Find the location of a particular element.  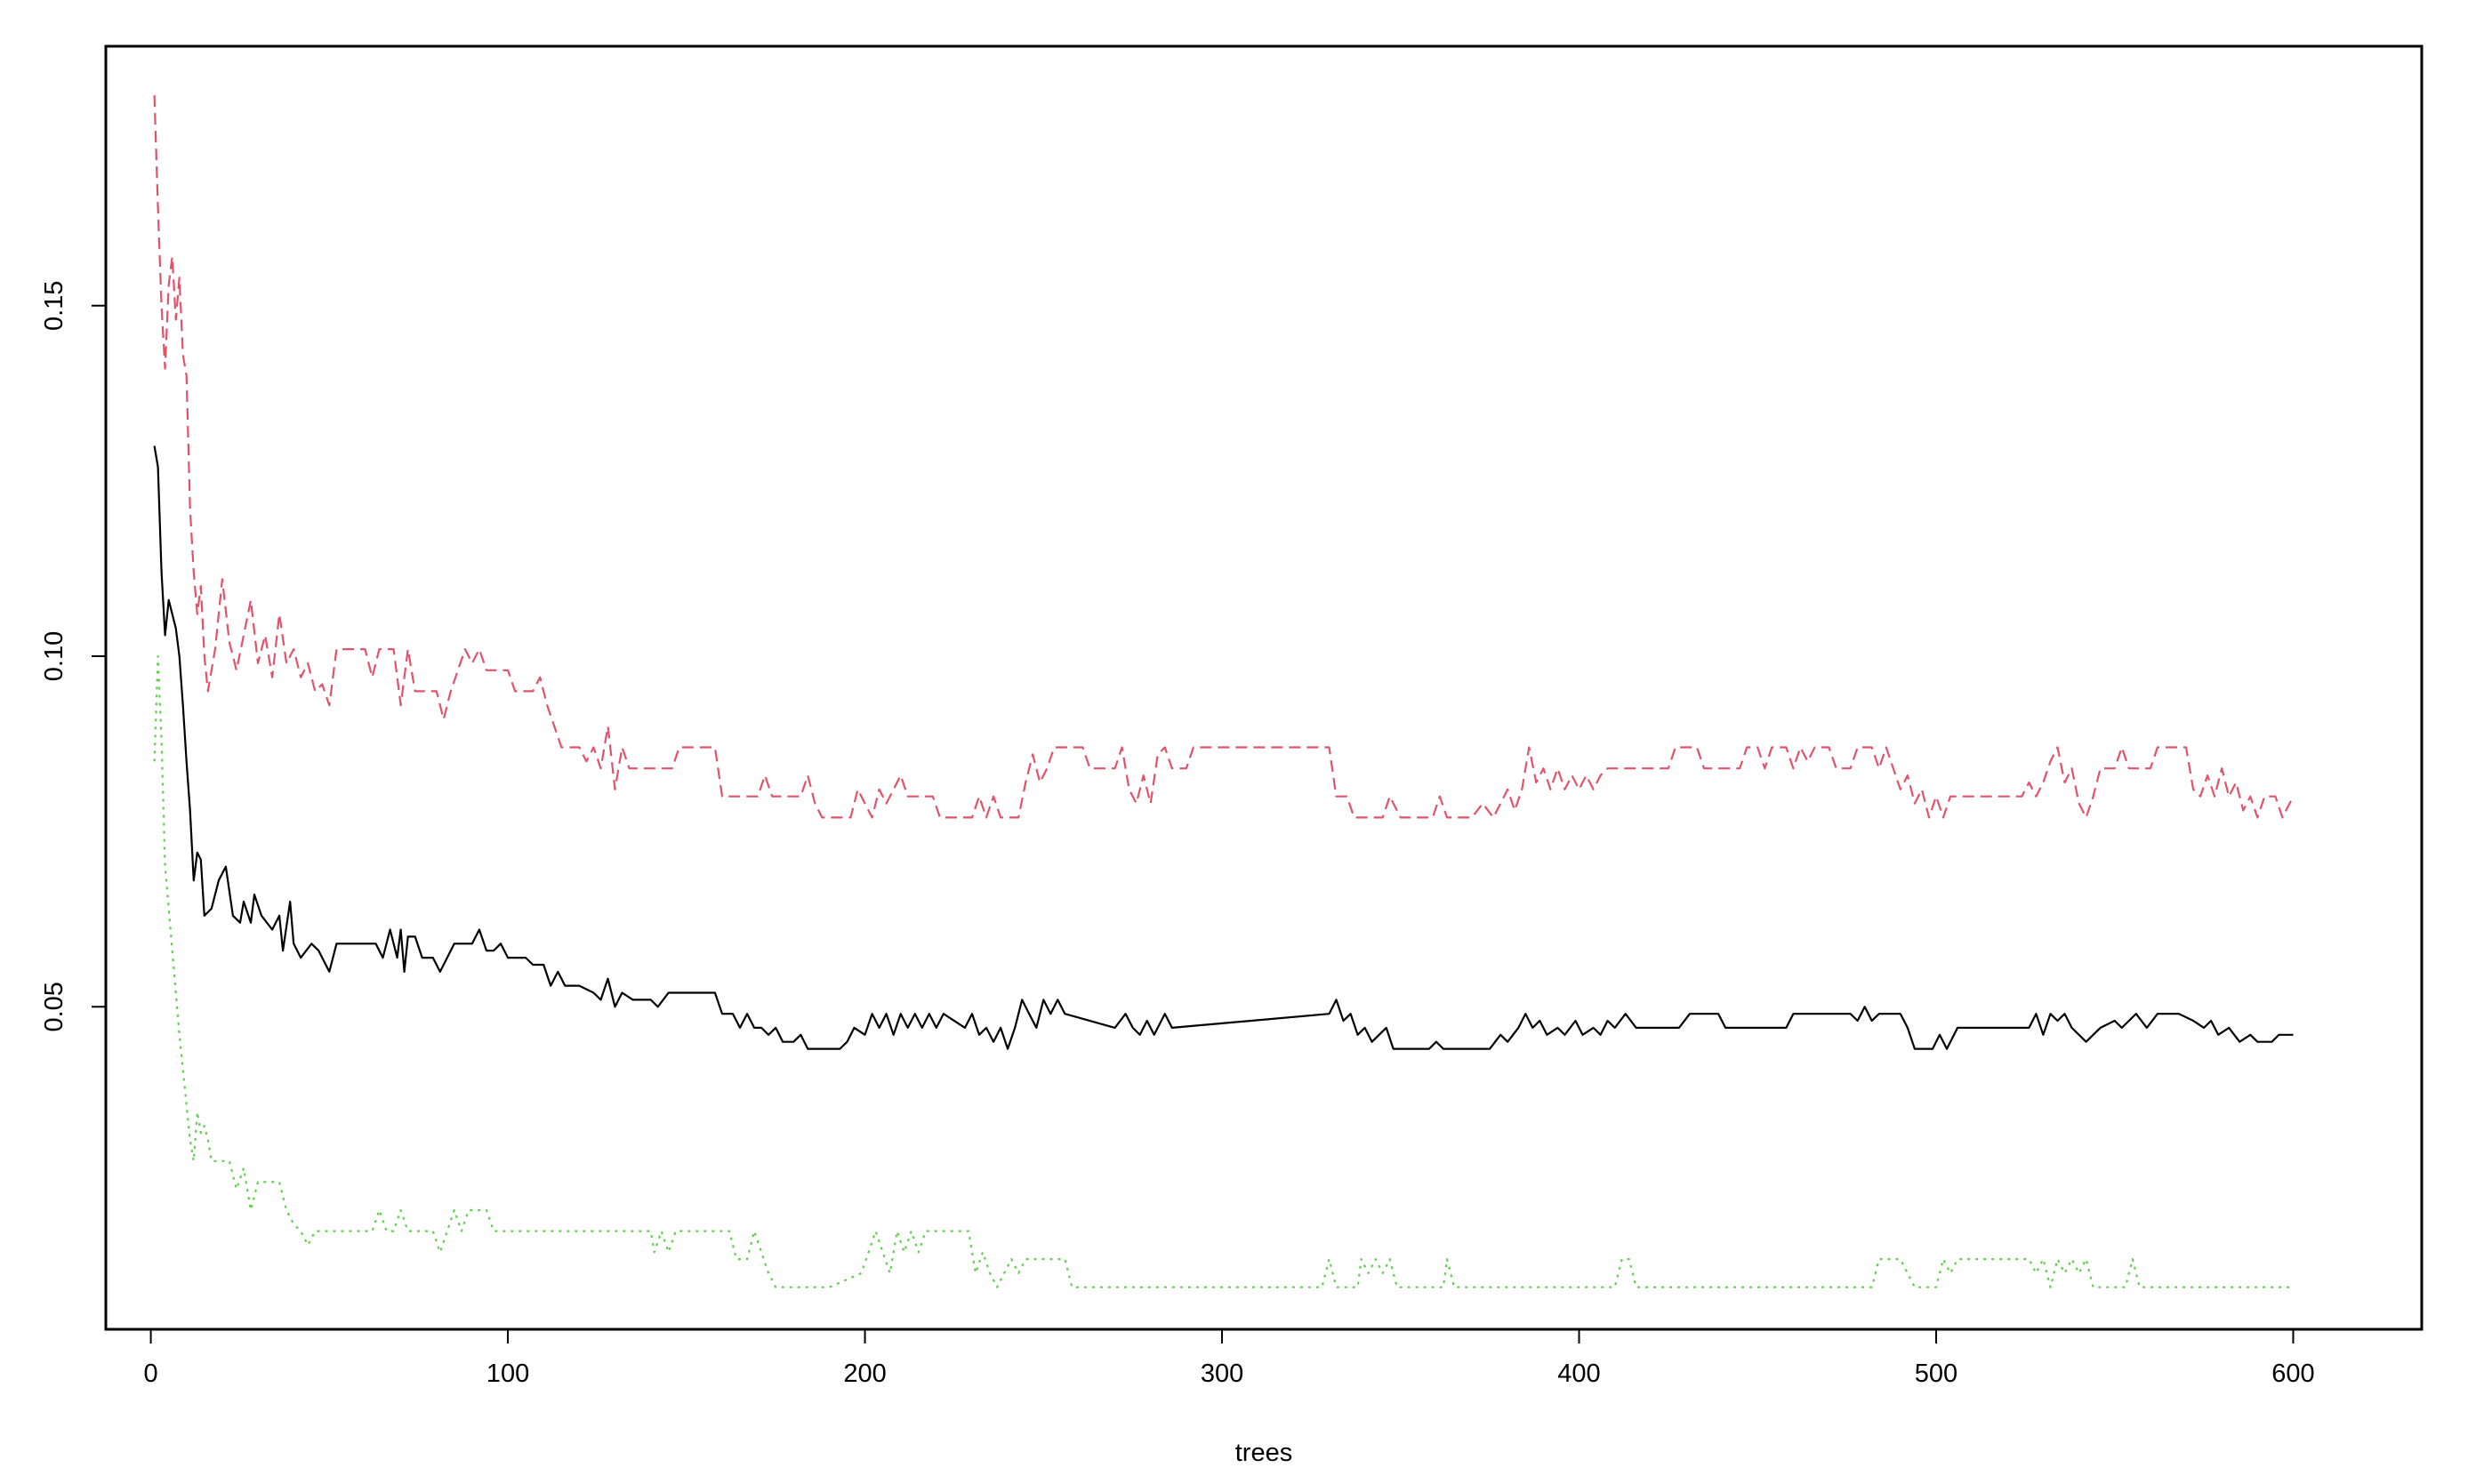

x-axis: 0 100 200 300 400 500 600 is located at coordinates (1229, 1358).